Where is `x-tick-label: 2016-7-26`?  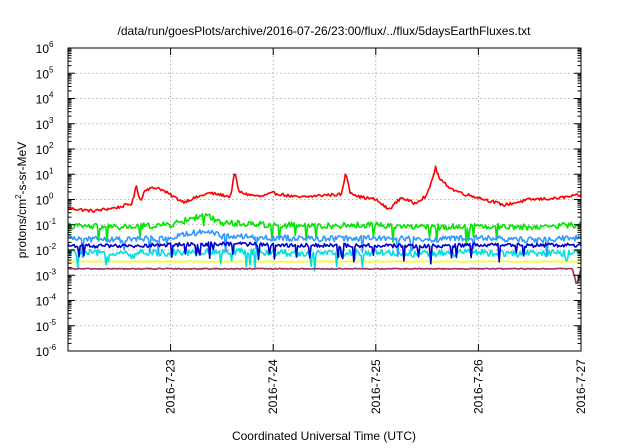
x-tick-label: 2016-7-26 is located at coordinates (478, 386).